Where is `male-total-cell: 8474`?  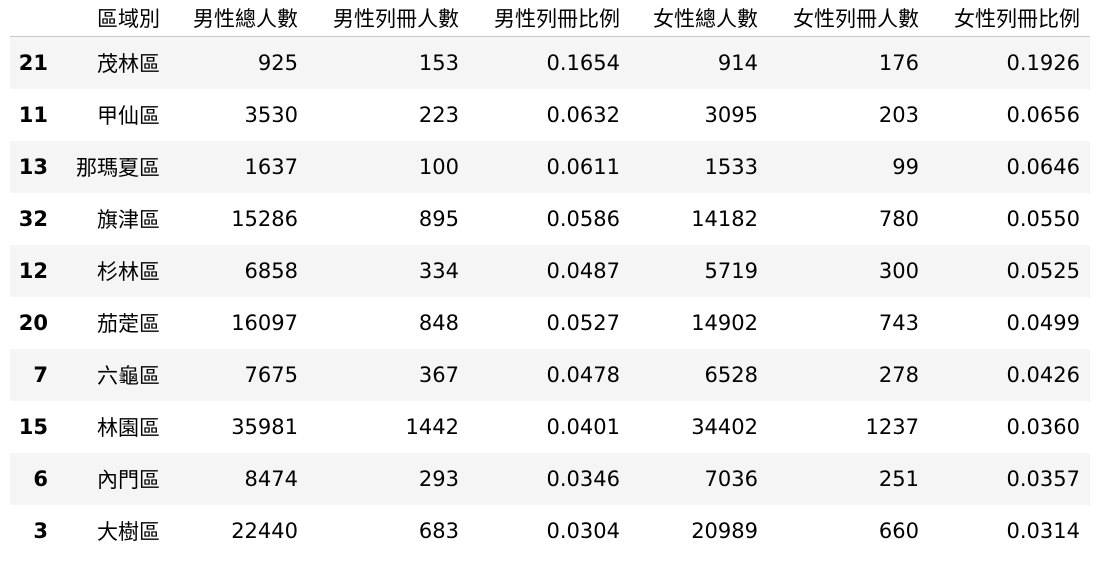
male-total-cell: 8474 is located at coordinates (271, 479).